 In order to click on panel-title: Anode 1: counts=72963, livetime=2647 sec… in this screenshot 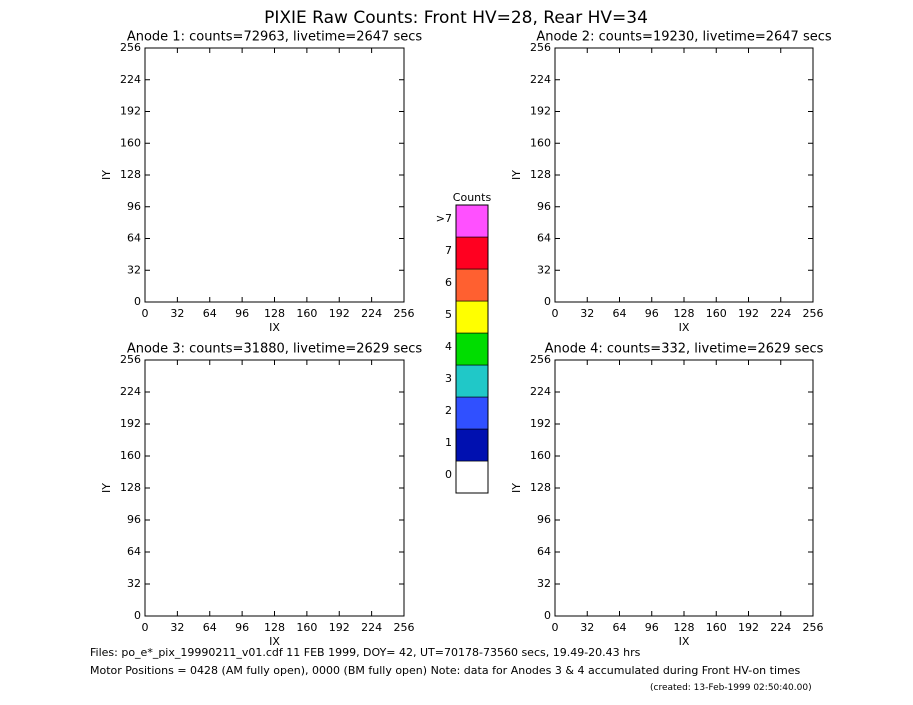, I will do `click(275, 37)`.